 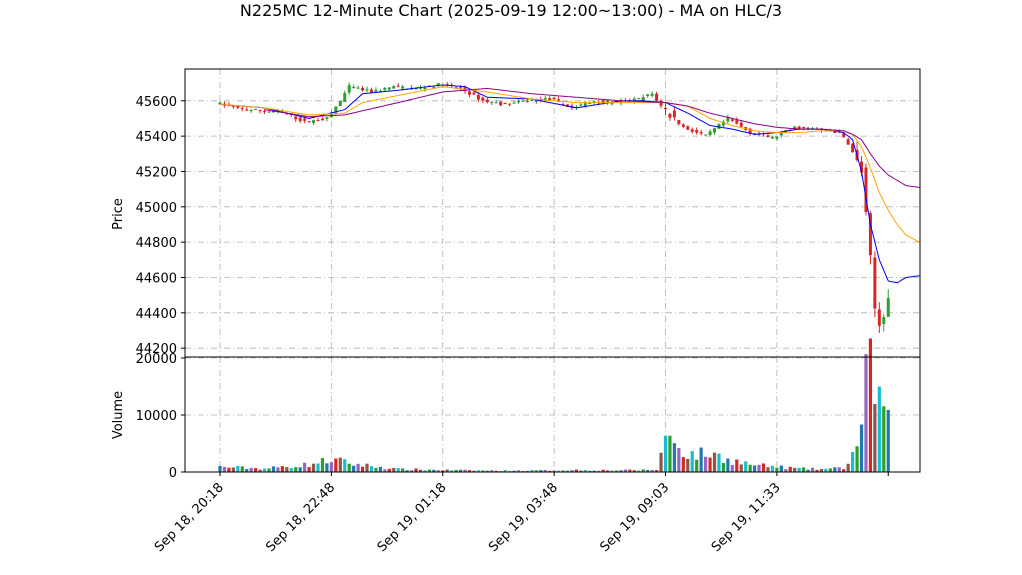 I want to click on price-tick-label: 45600, so click(x=156, y=102).